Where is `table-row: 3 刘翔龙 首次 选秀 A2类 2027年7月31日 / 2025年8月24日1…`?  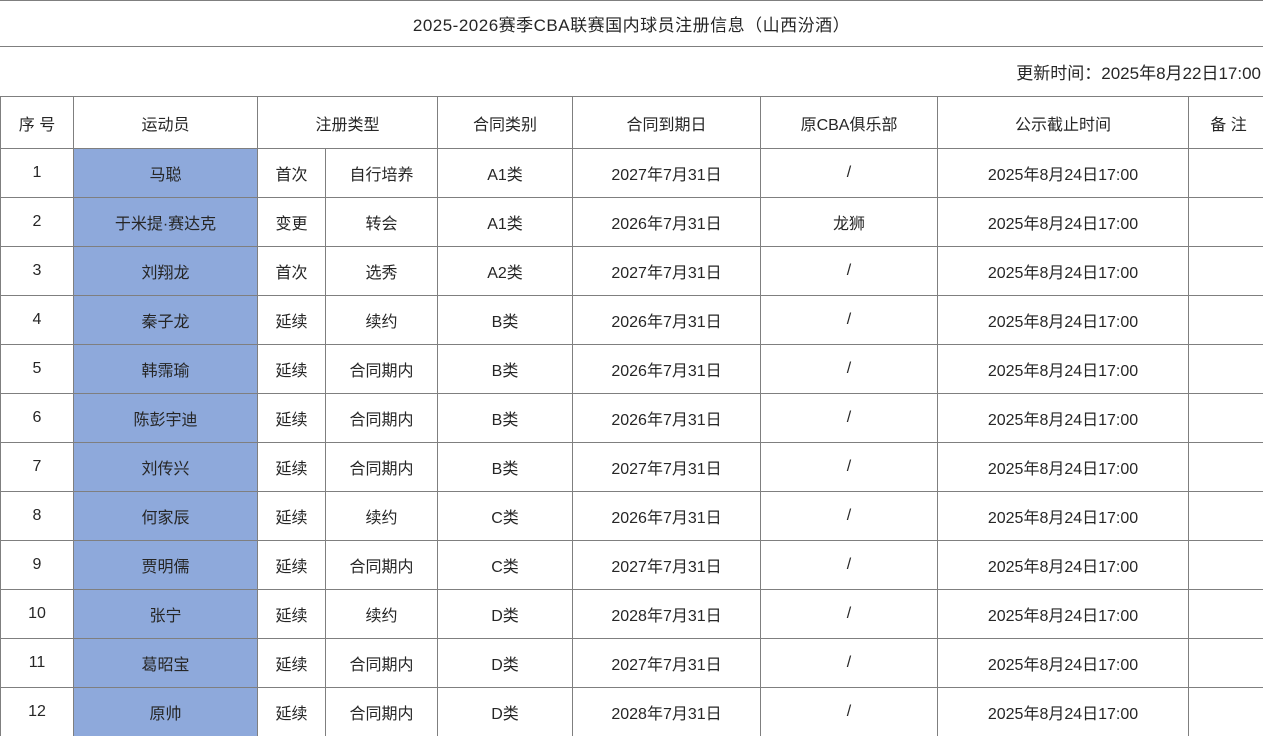
table-row: 3 刘翔龙 首次 选秀 A2类 2027年7月31日 / 2025年8月24日1… is located at coordinates (631, 271).